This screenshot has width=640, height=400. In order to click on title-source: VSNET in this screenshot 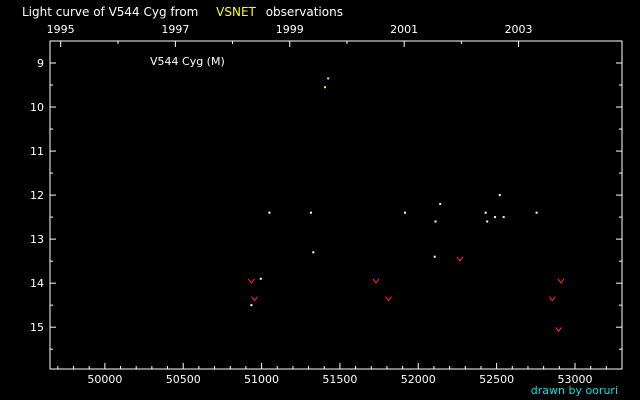, I will do `click(236, 12)`.